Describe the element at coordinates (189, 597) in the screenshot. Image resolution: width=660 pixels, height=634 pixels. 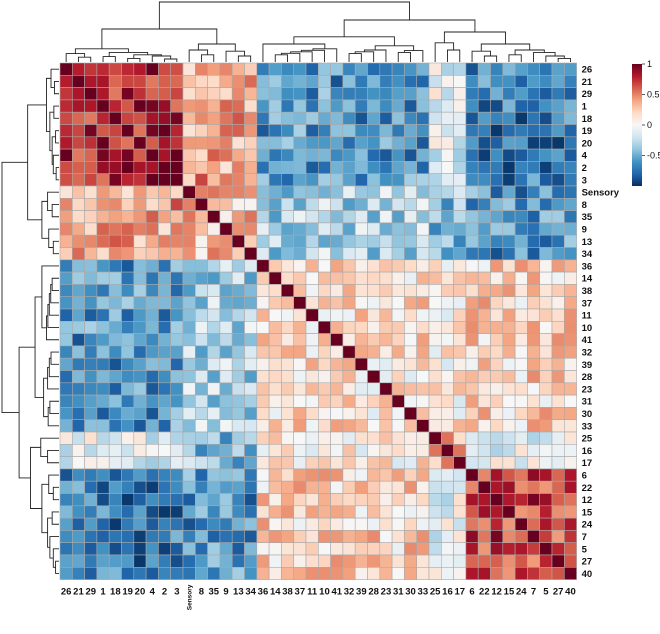
I see `column-label: Sensory` at that location.